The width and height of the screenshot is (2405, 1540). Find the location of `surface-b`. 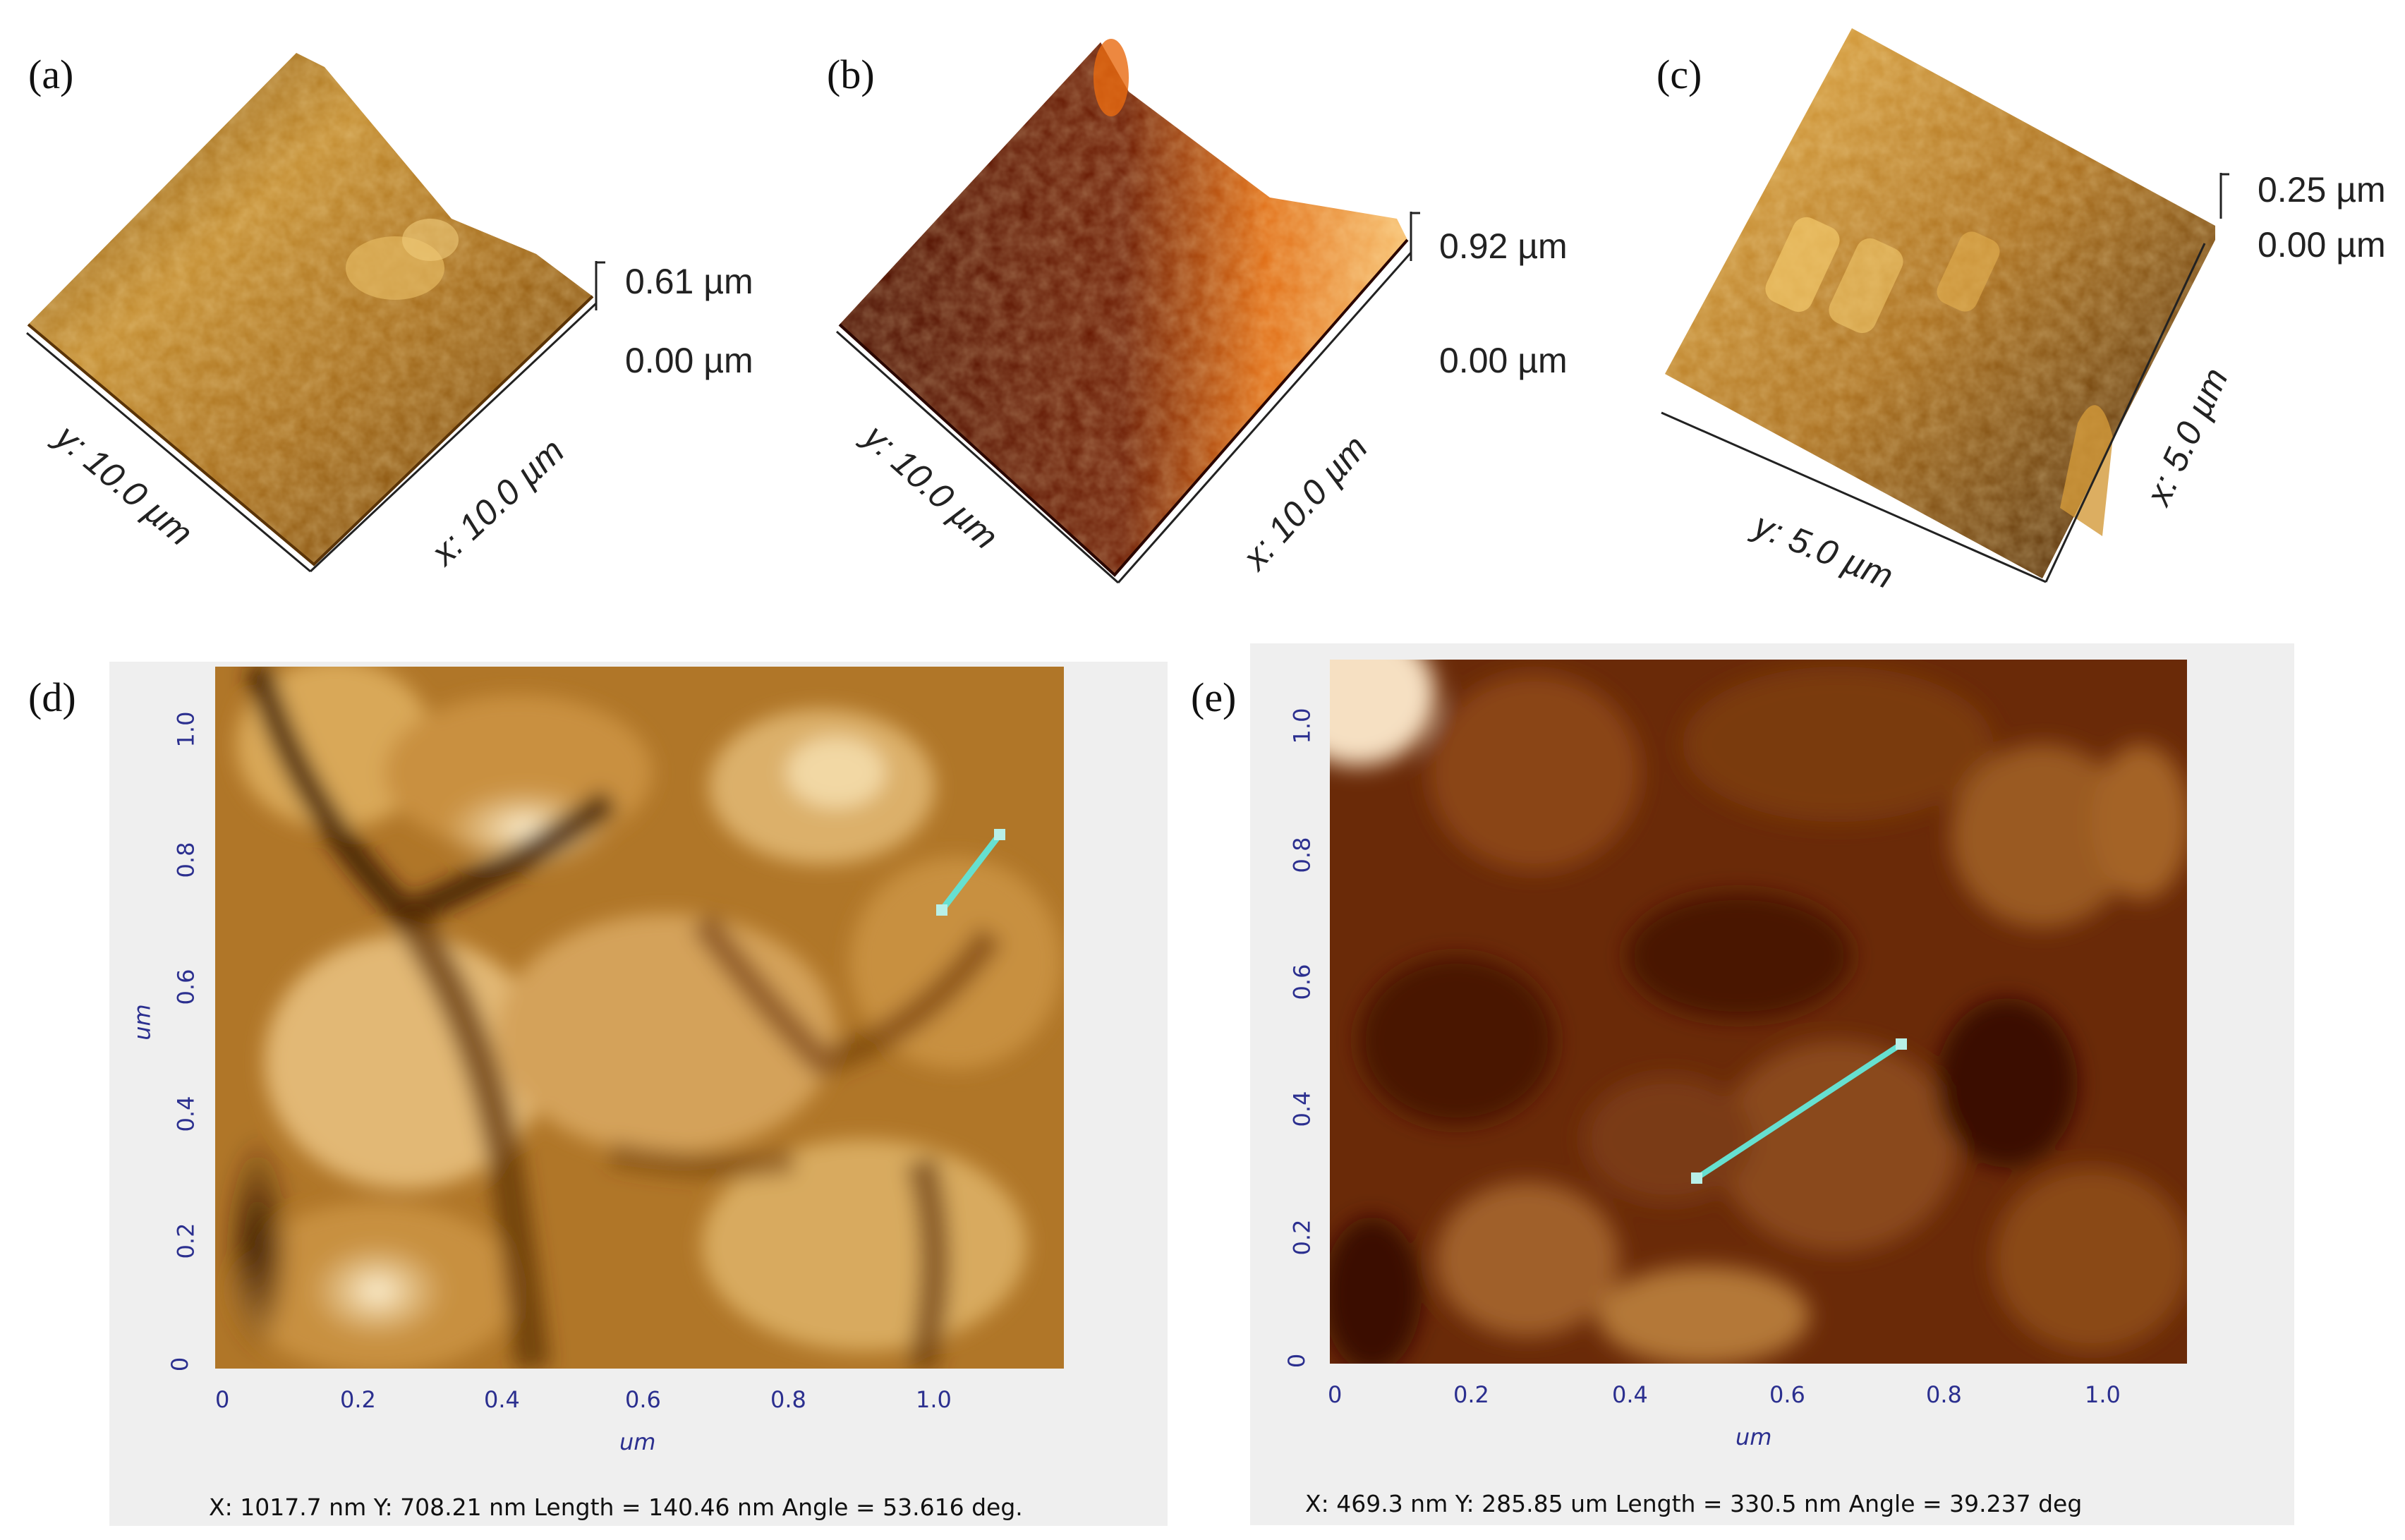

surface-b is located at coordinates (1128, 311).